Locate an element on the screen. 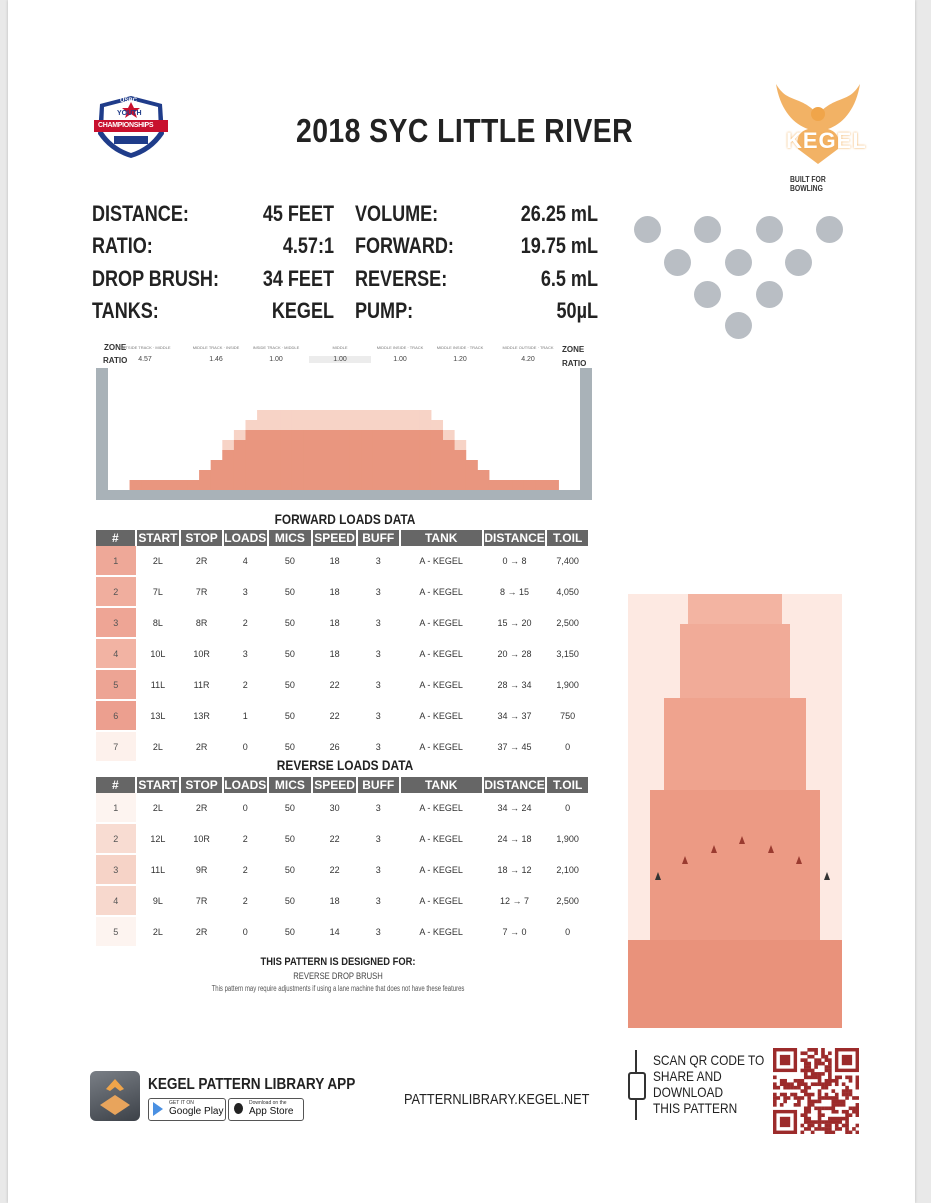 Image resolution: width=931 pixels, height=1203 pixels. column-header: DISTANCE is located at coordinates (515, 785).